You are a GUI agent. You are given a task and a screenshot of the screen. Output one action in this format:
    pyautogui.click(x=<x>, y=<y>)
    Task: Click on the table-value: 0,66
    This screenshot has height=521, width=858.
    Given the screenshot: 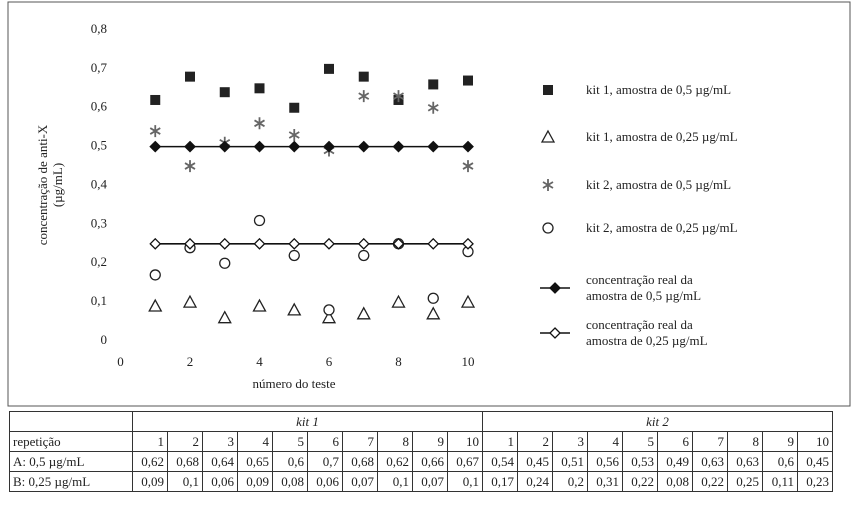 What is the action you would take?
    pyautogui.click(x=430, y=461)
    